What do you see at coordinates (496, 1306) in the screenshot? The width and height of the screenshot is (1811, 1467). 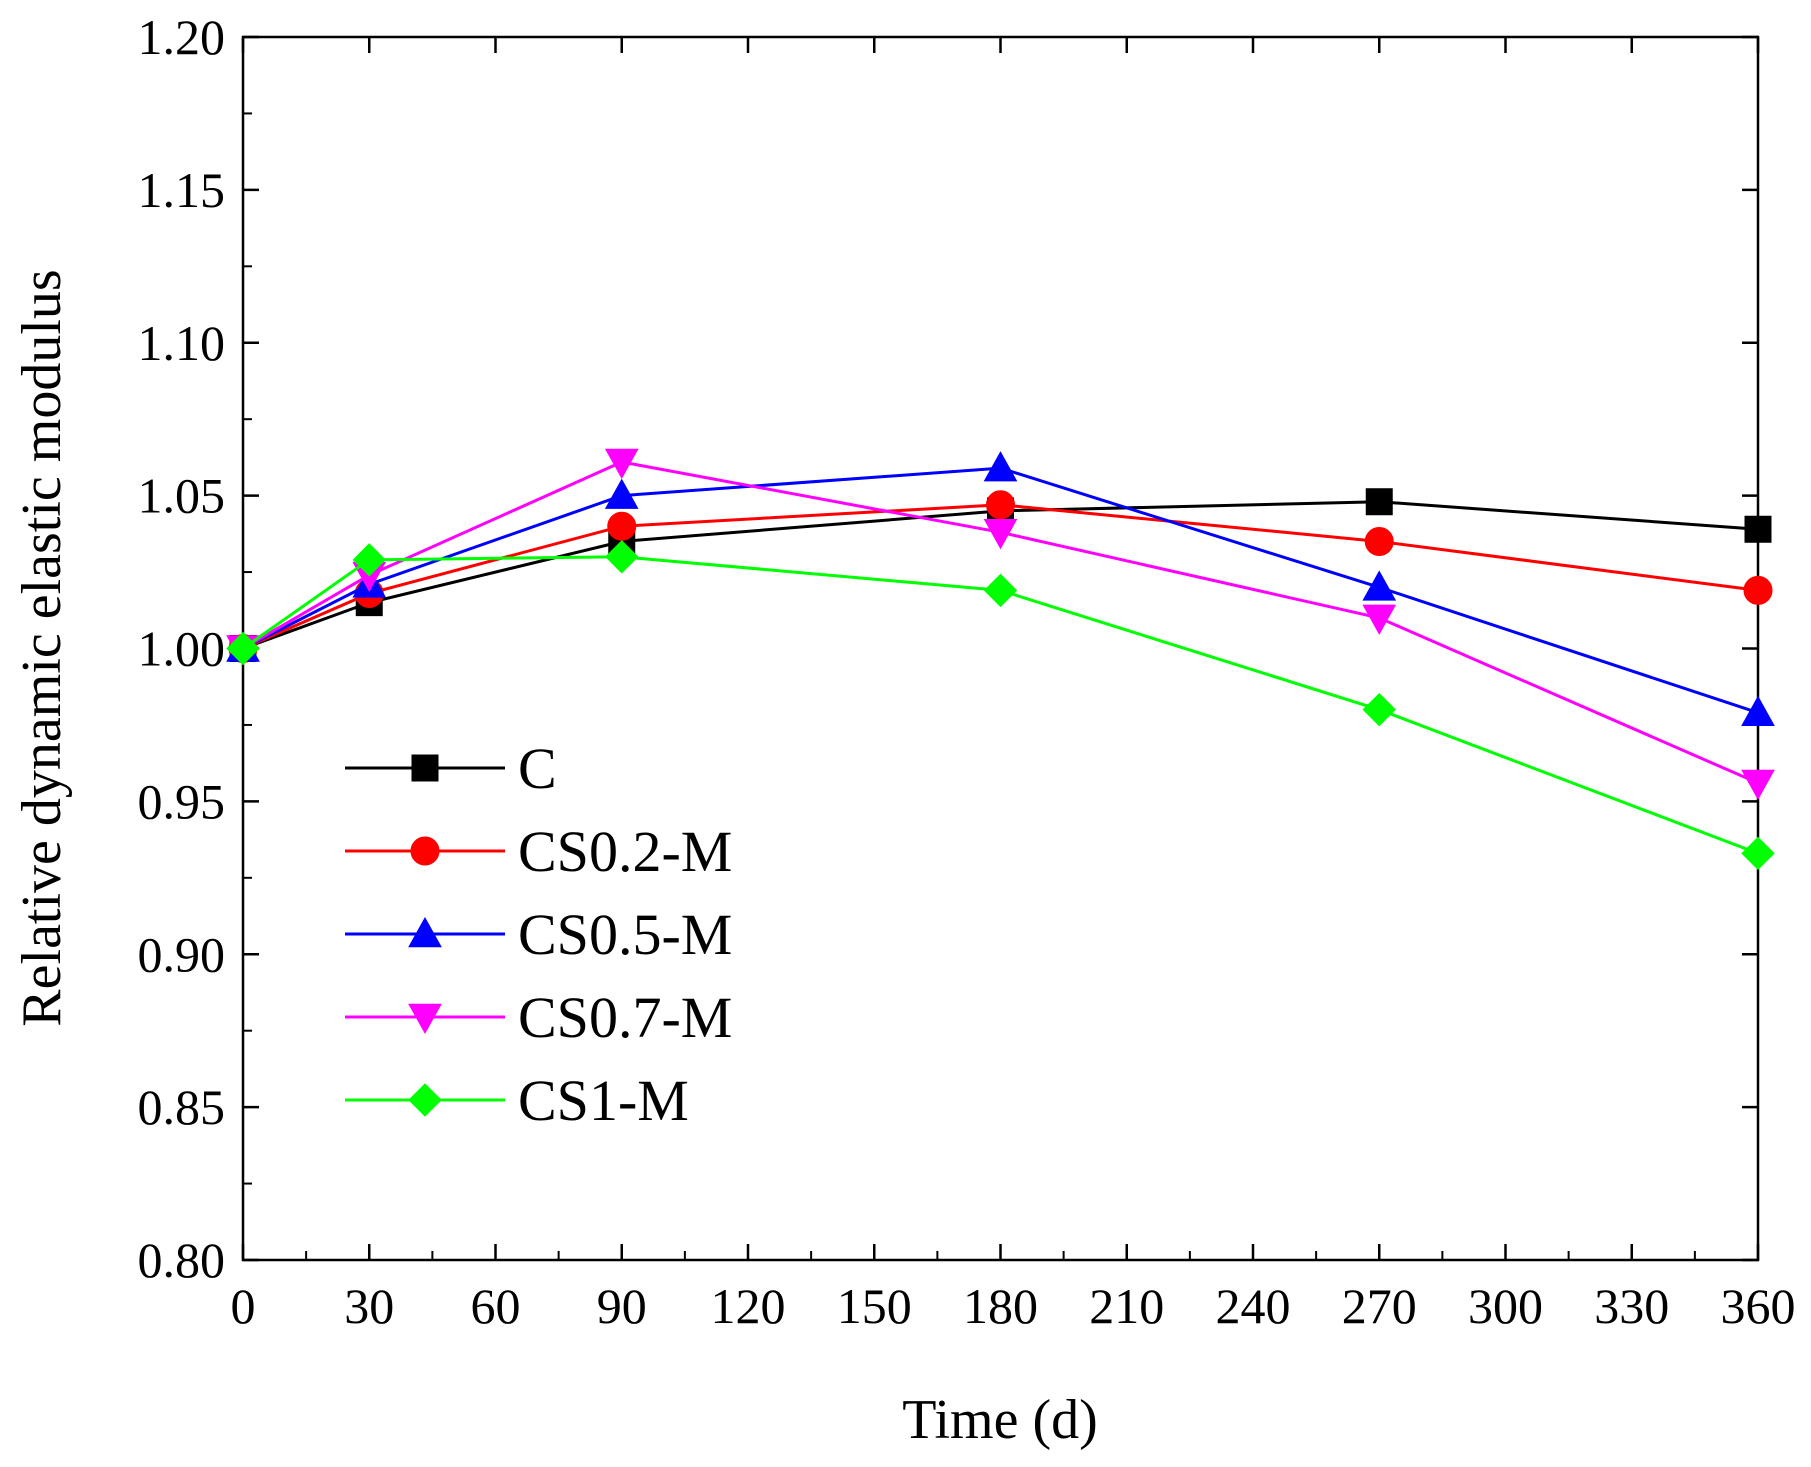 I see `x-tick-label: 60` at bounding box center [496, 1306].